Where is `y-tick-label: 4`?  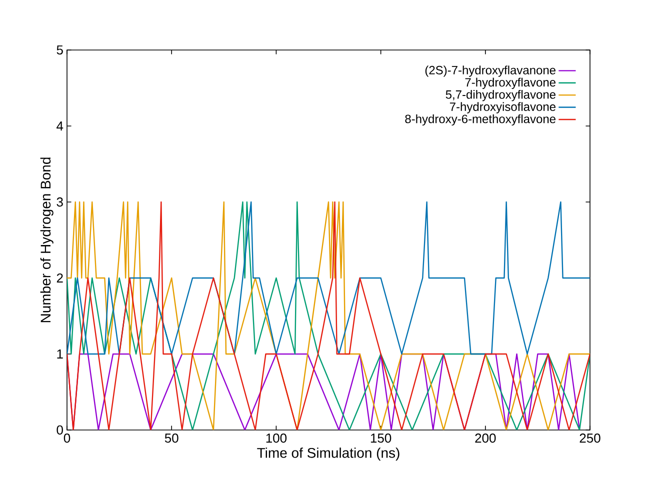 y-tick-label: 4 is located at coordinates (60, 126).